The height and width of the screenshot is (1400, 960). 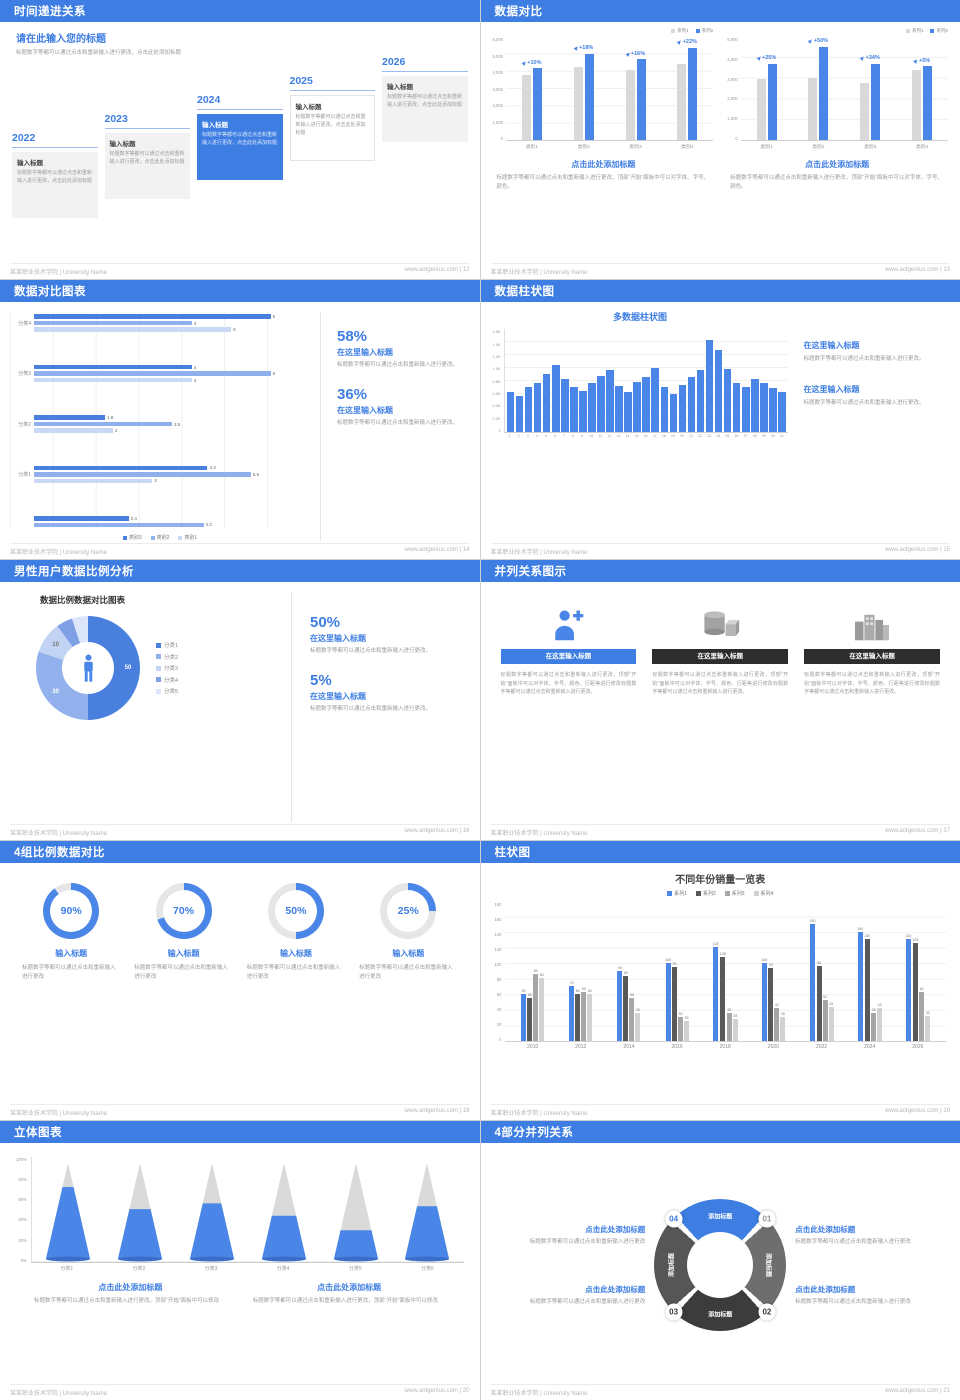 I want to click on legend-item: 类别2, so click(x=159, y=537).